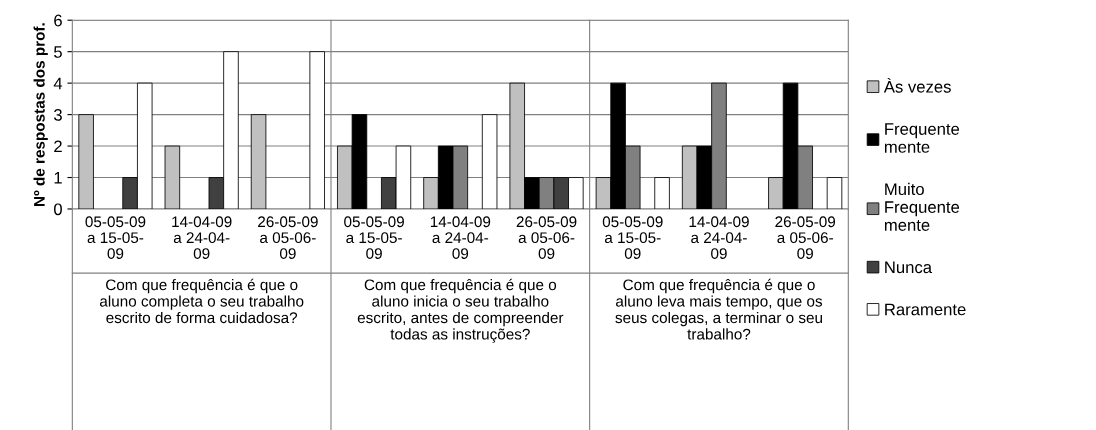 This screenshot has width=1096, height=430. What do you see at coordinates (58, 20) in the screenshot?
I see `y-tick-label: 6` at bounding box center [58, 20].